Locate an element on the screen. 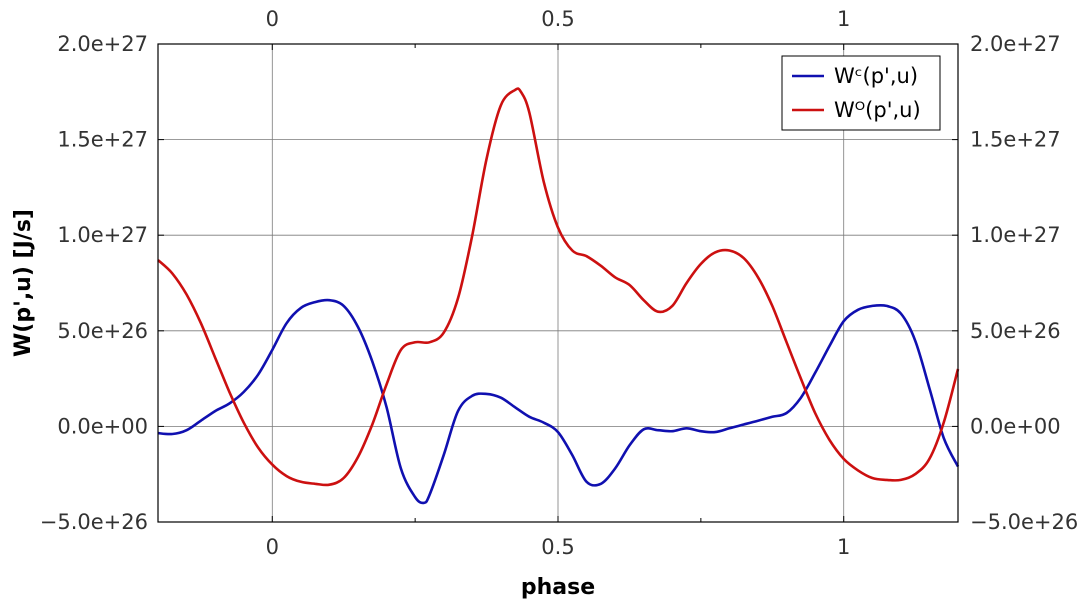 This screenshot has height=607, width=1086. x-tick-label-bottom: 1 is located at coordinates (843, 547).